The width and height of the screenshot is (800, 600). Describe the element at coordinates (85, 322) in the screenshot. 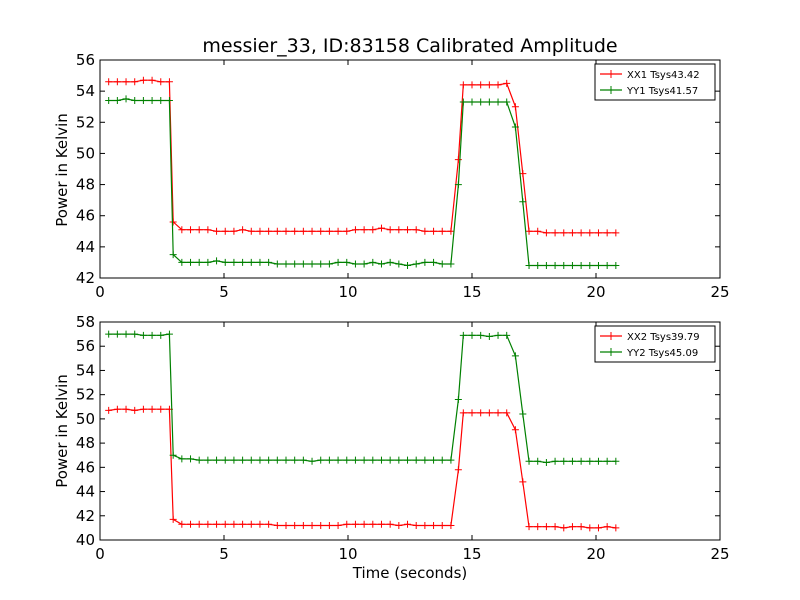

I see `y-tick-label: 58` at that location.